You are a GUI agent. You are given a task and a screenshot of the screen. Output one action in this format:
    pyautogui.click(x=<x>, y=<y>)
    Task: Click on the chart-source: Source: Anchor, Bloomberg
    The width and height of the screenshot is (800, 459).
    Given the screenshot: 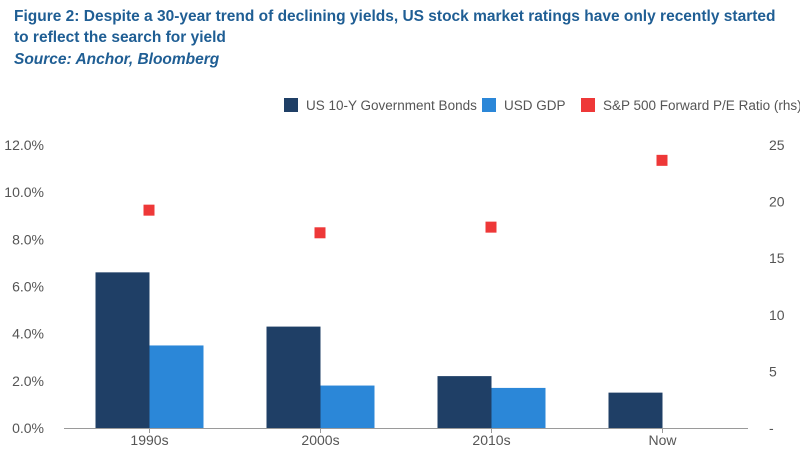 What is the action you would take?
    pyautogui.click(x=117, y=59)
    